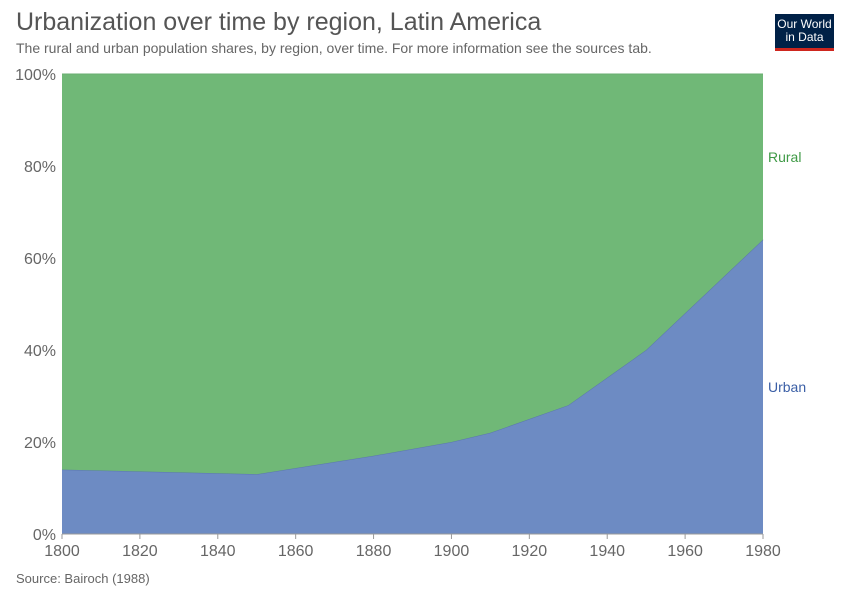  Describe the element at coordinates (804, 24) in the screenshot. I see `logo-line-1: Our World` at that location.